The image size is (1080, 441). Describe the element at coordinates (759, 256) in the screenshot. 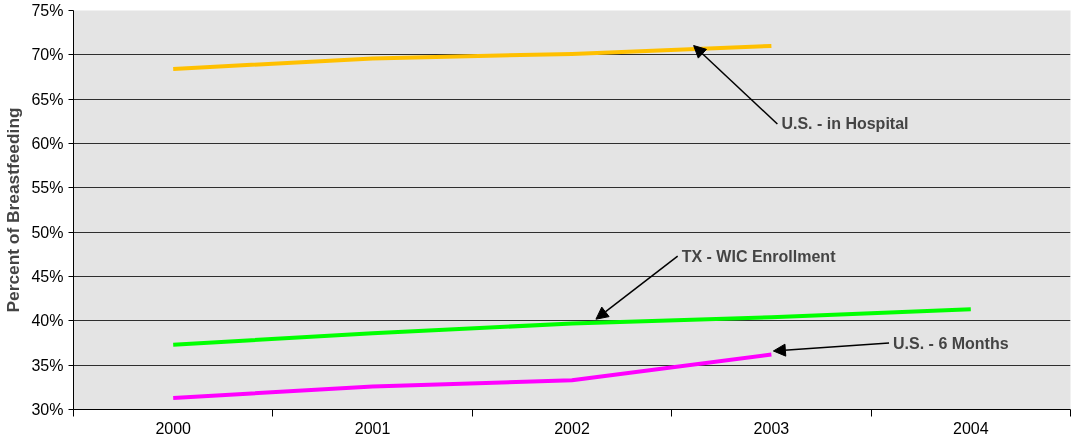

I see `text: TX - WIC Enrollment` at that location.